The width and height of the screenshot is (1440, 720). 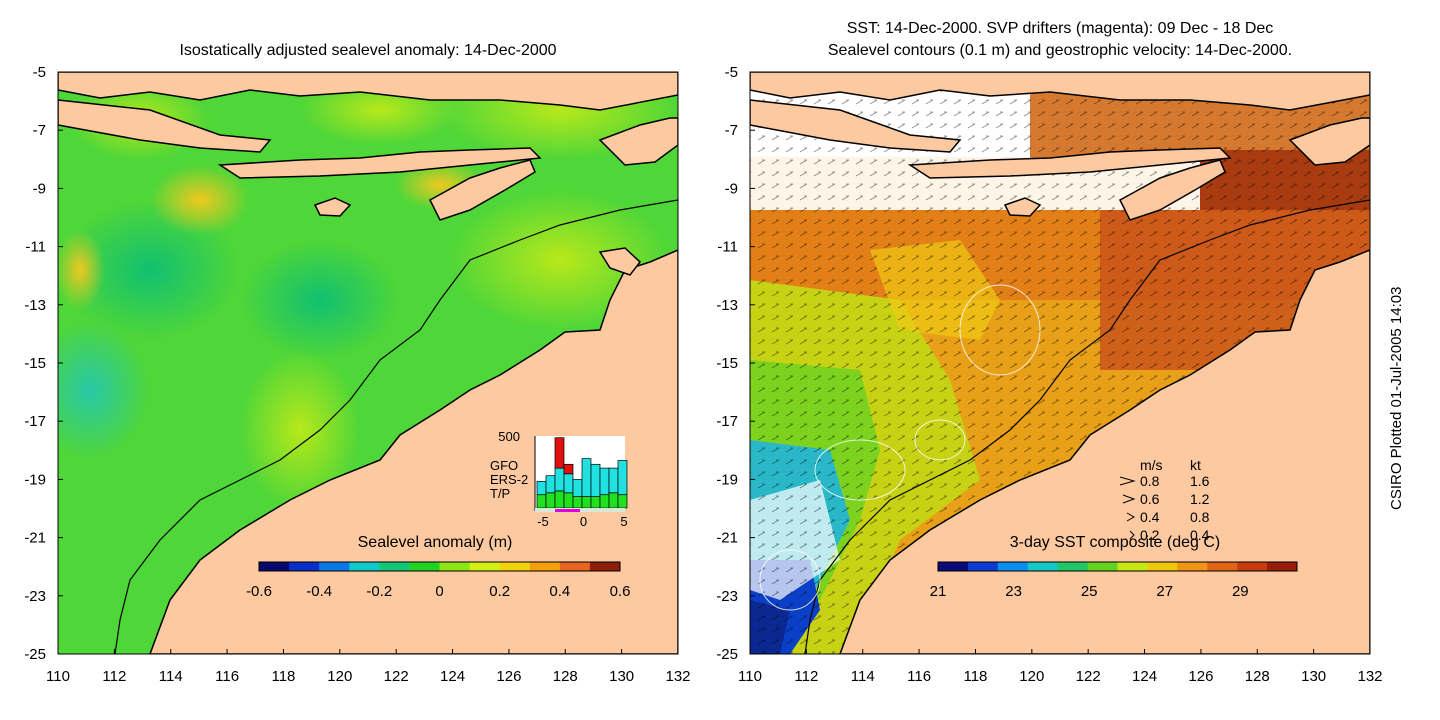 I want to click on speed-legend-kt-header: kt, so click(x=1195, y=465).